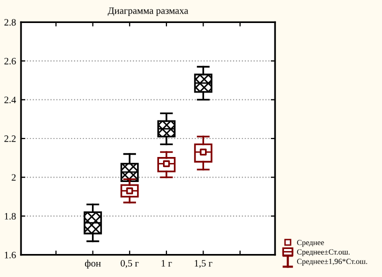 This screenshot has height=277, width=382. What do you see at coordinates (10, 100) in the screenshot?
I see `y-tick-label: 2.4` at bounding box center [10, 100].